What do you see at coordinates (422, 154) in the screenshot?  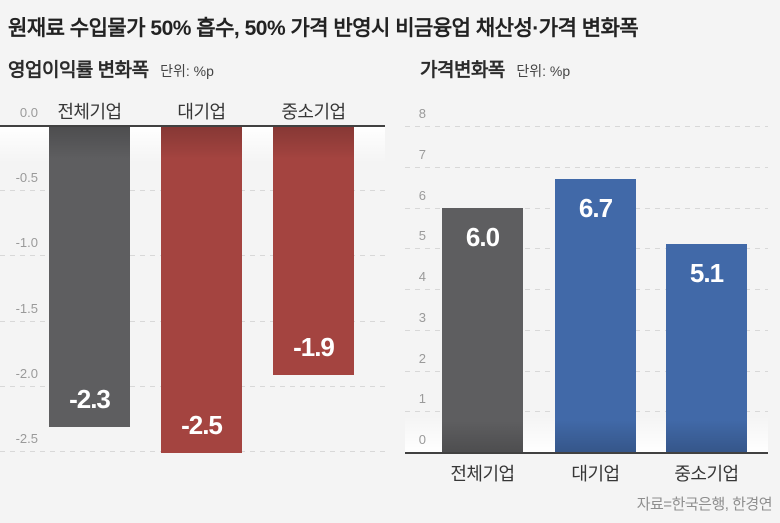 I see `y-tick-label: 7` at bounding box center [422, 154].